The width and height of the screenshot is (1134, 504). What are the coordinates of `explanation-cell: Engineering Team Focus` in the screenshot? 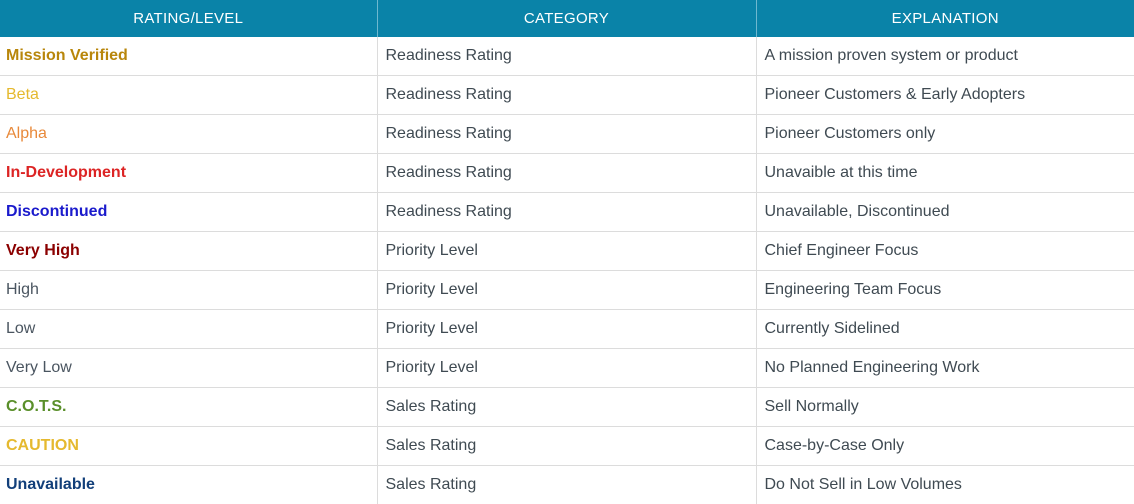 It's located at (945, 290).